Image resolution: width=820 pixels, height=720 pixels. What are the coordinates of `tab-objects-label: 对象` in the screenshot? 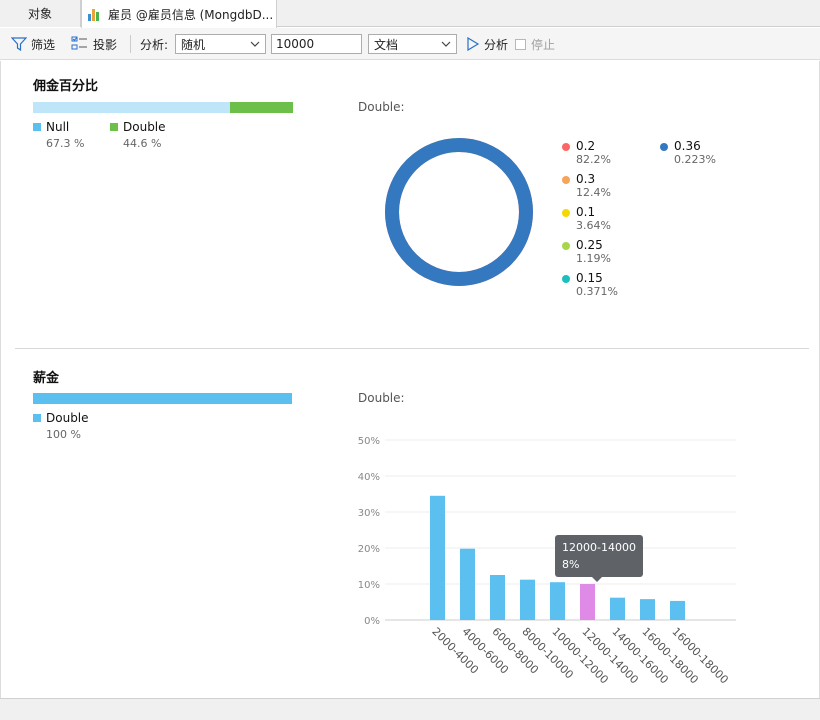 It's located at (39, 14).